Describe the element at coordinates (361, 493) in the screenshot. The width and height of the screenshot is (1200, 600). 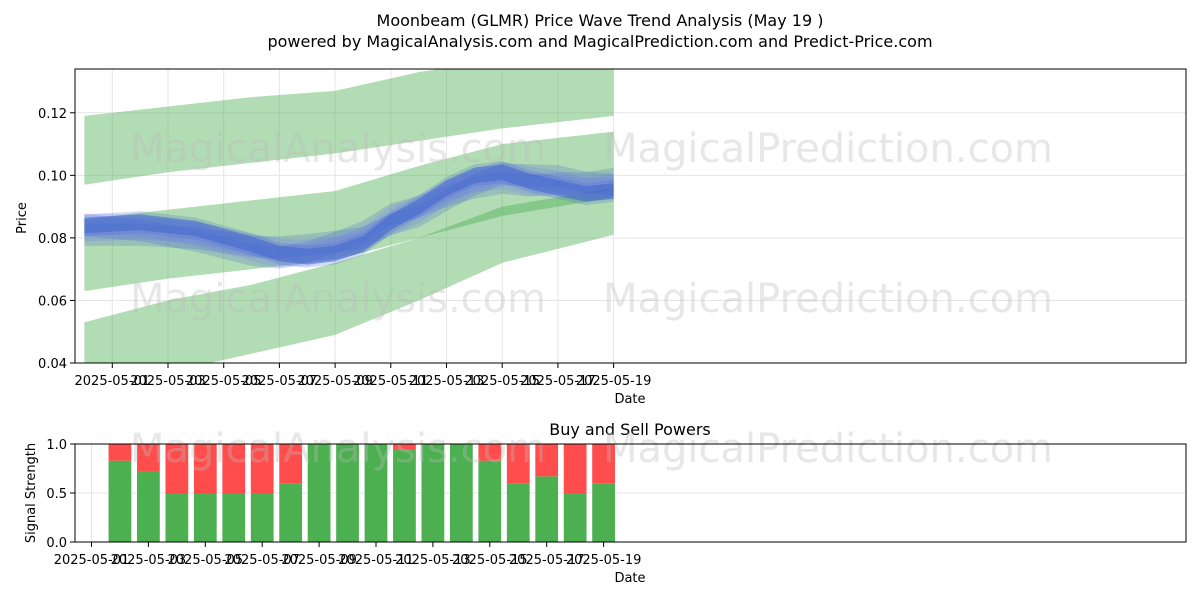
I see `signal-bars` at that location.